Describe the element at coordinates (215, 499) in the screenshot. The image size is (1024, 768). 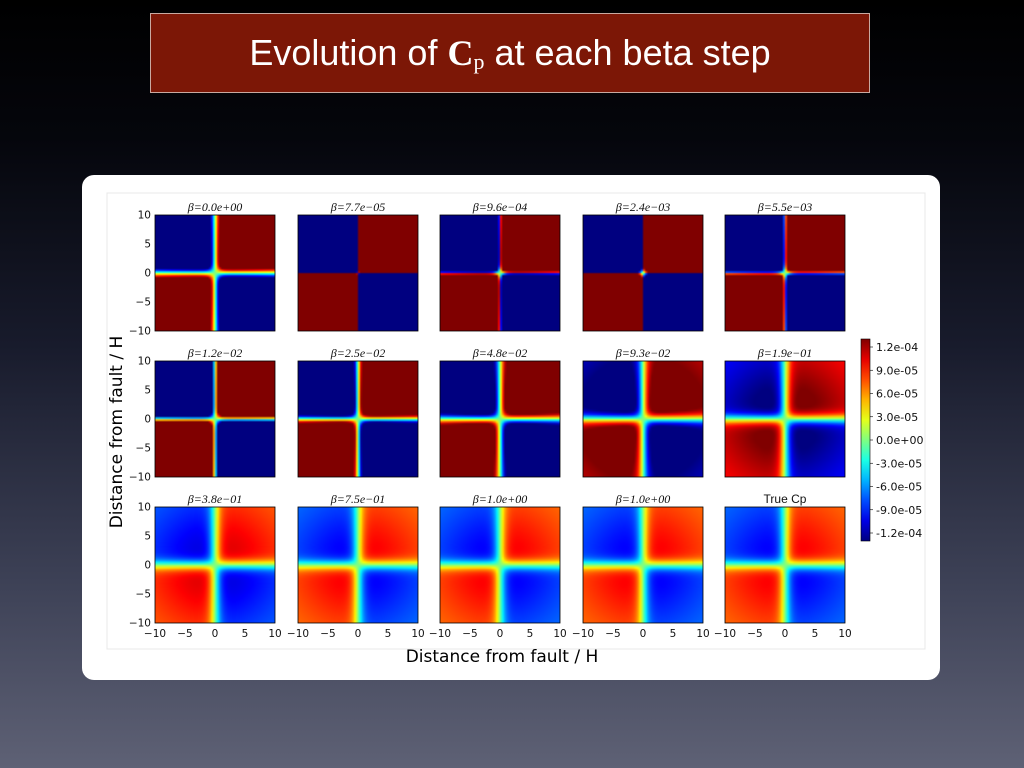
I see `panel-title: β=3.8e−01` at that location.